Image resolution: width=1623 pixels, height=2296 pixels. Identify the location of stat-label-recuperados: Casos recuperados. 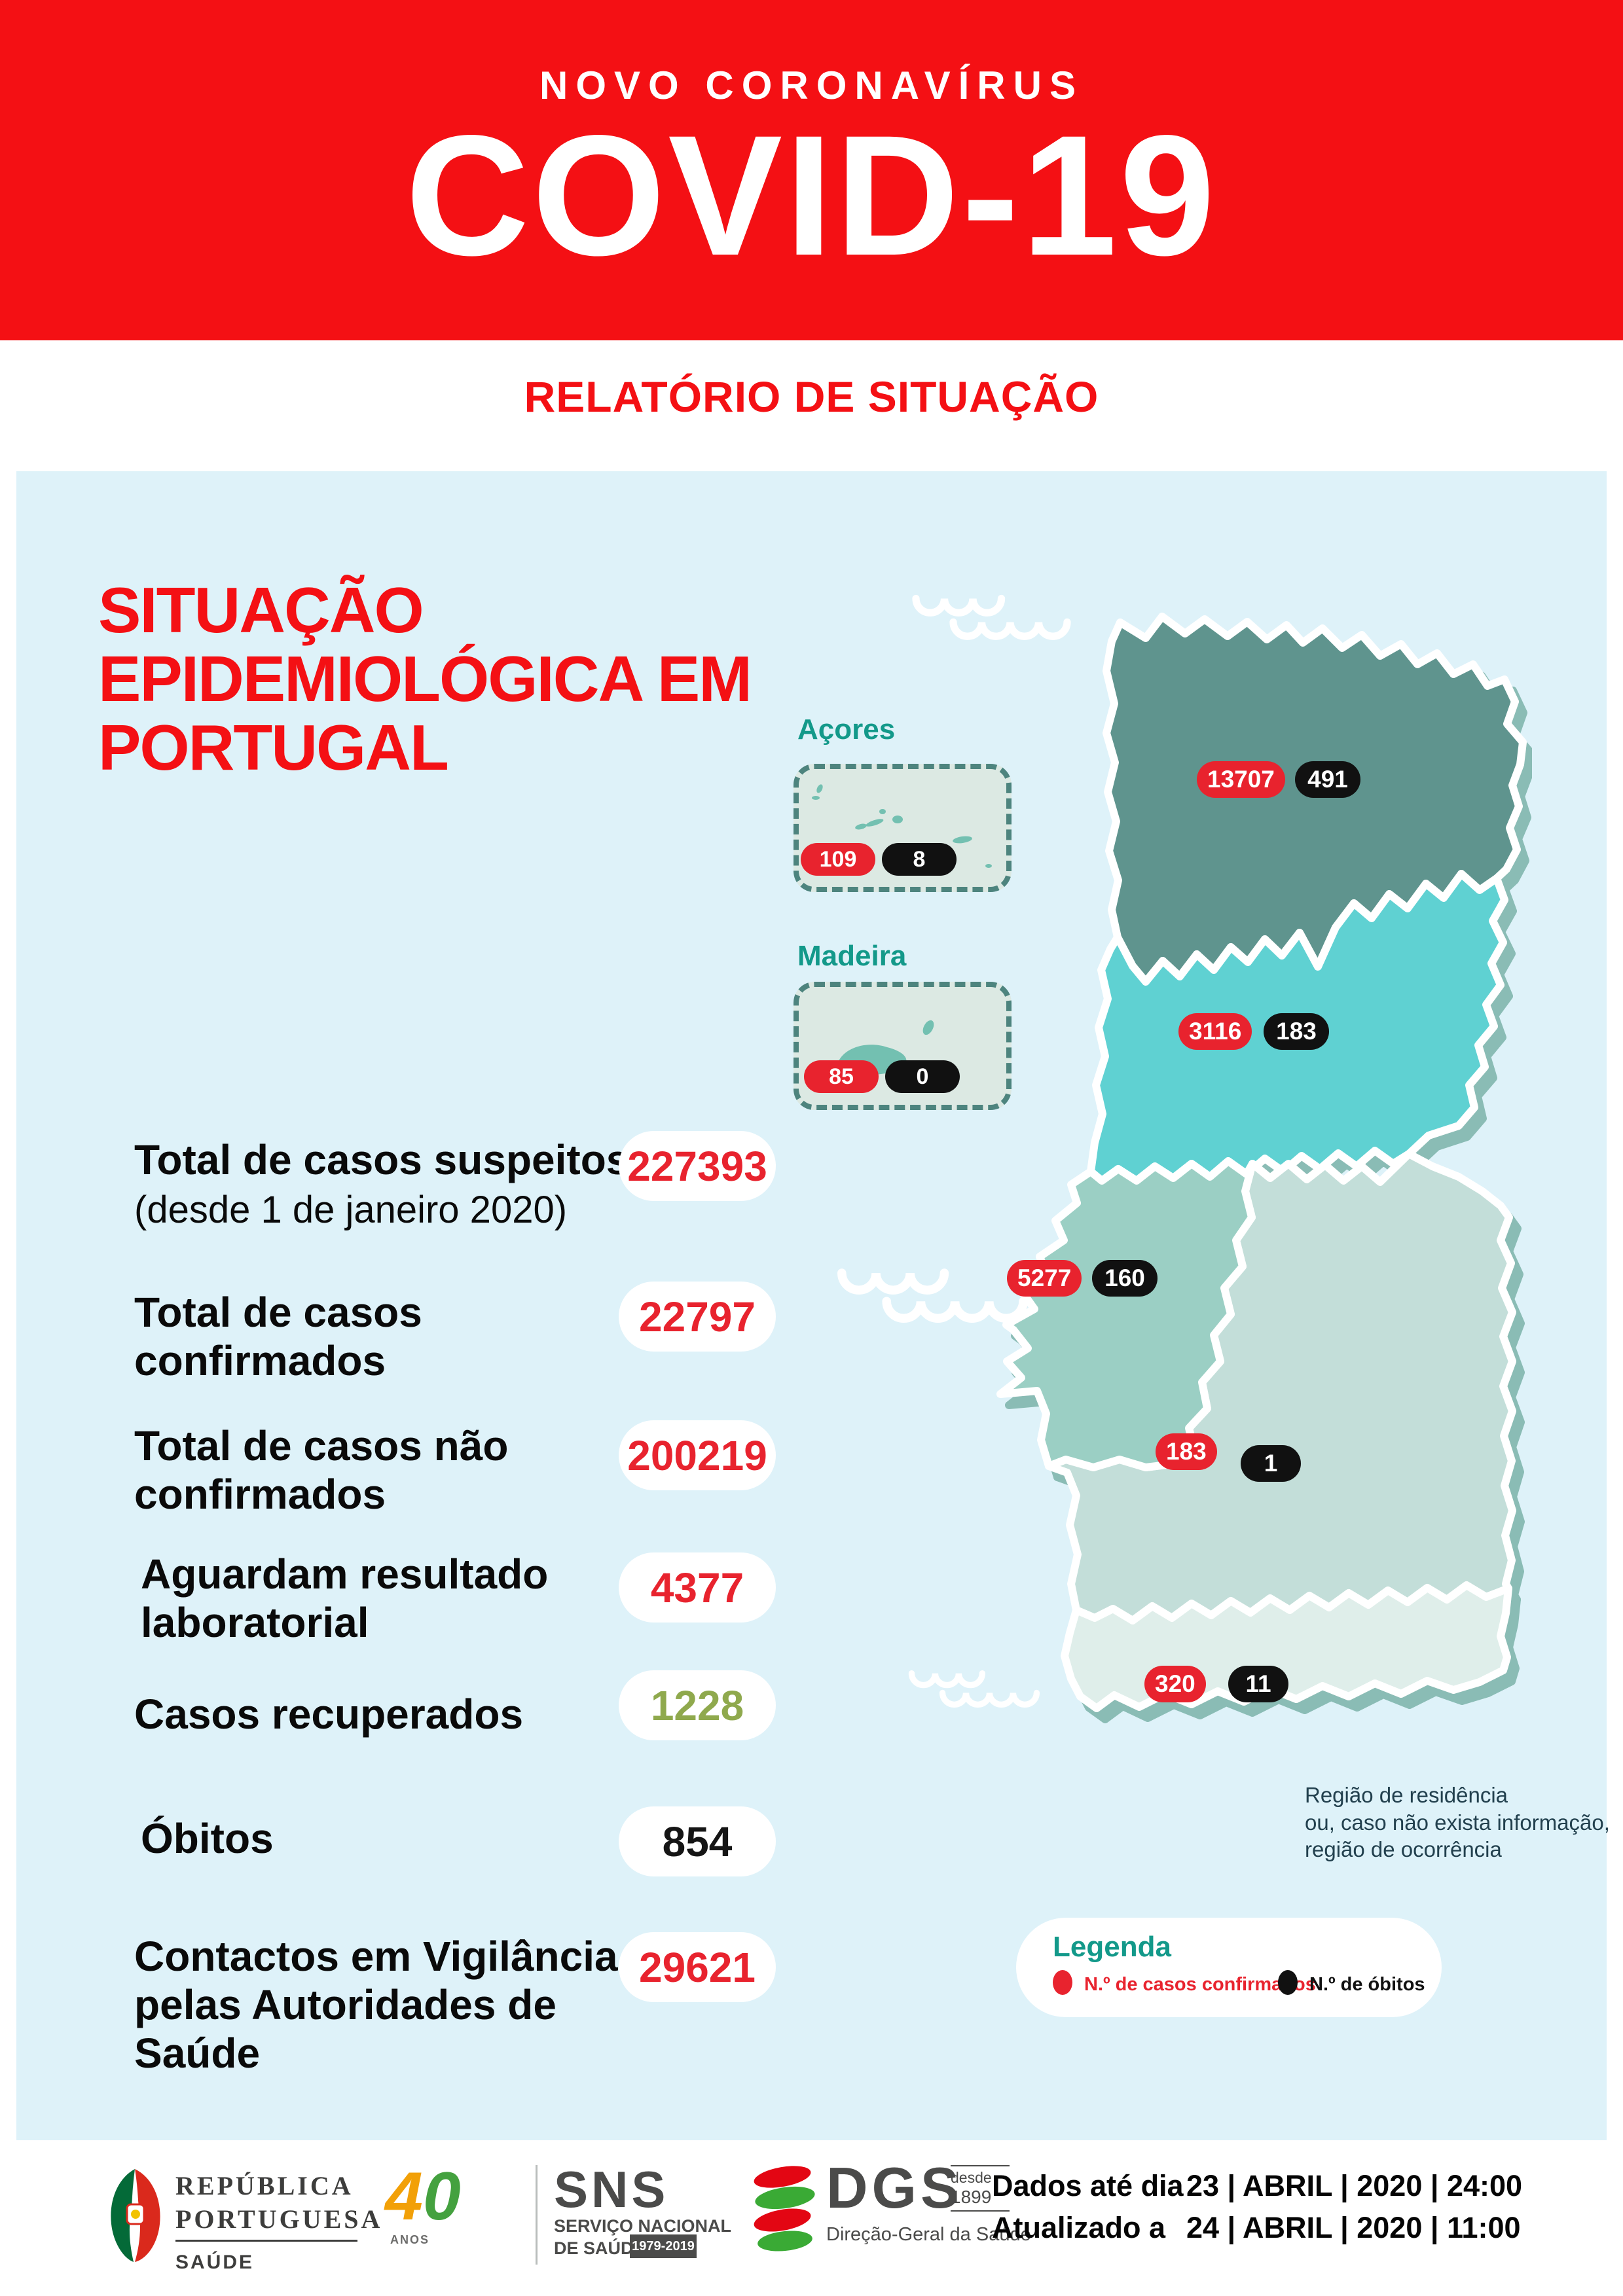
(399, 1714).